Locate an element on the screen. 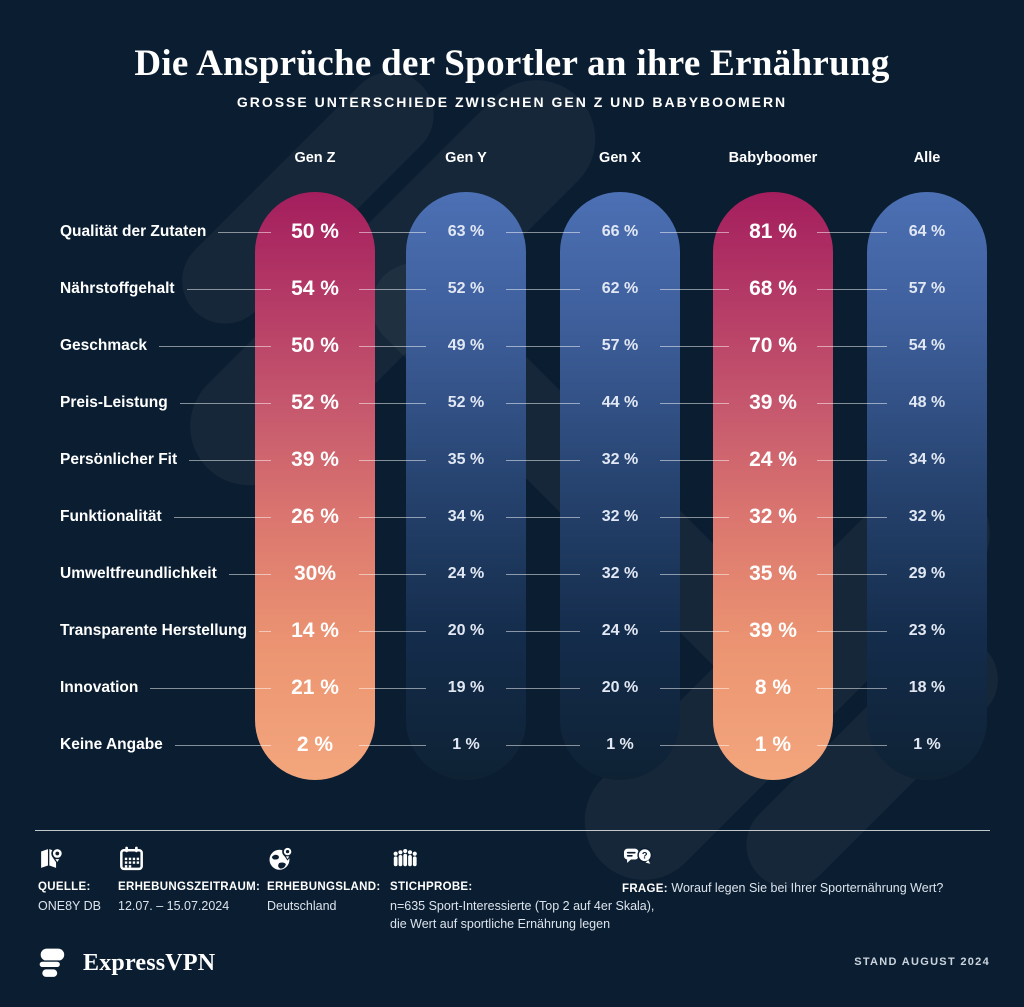 The image size is (1024, 1007). table-row: Nährstoffgehalt 54 % 52 % 62 % 68 % 57 % is located at coordinates (525, 289).